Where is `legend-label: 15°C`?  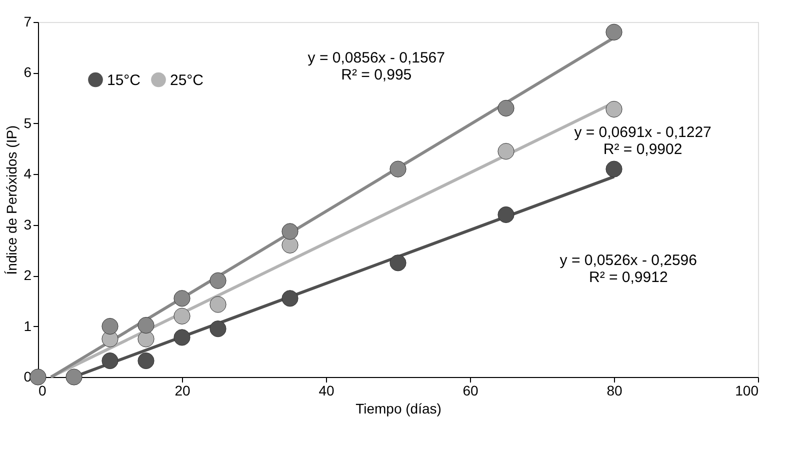 legend-label: 15°C is located at coordinates (124, 80).